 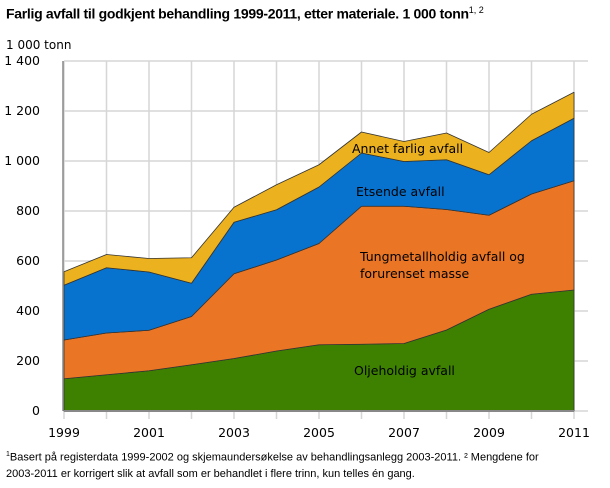 I want to click on label-etsende: Etsende avfall, so click(x=400, y=191).